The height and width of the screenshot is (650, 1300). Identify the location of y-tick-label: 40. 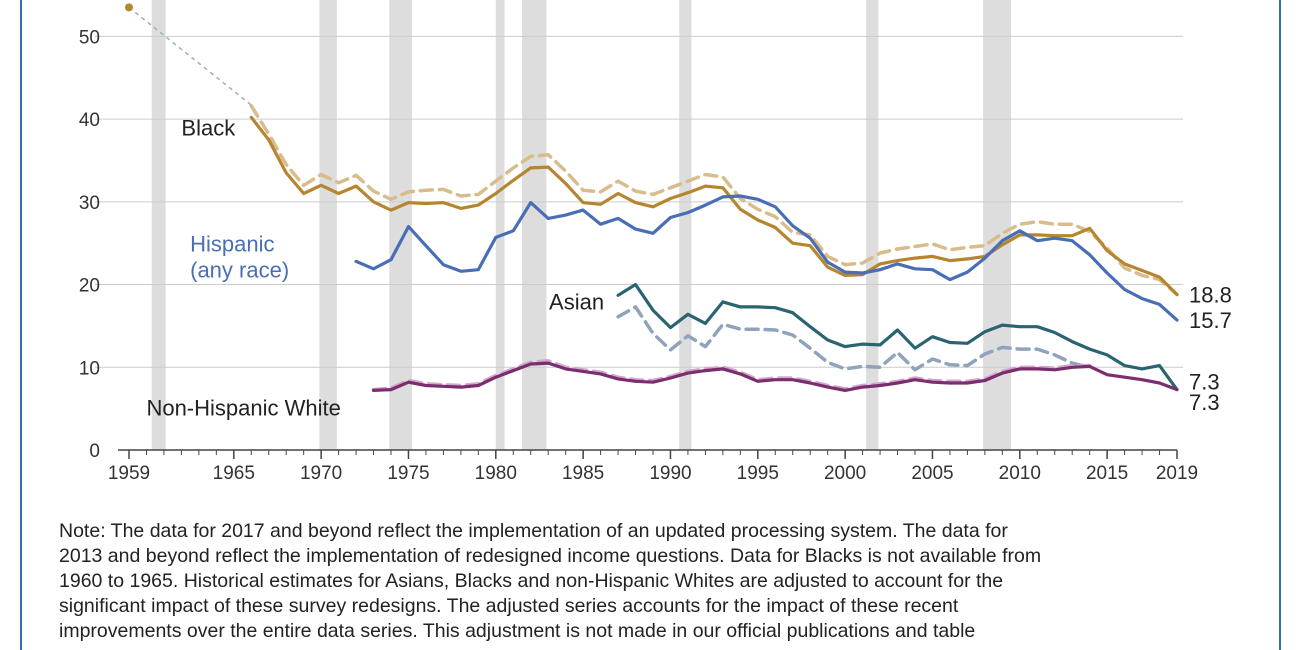
(89, 120).